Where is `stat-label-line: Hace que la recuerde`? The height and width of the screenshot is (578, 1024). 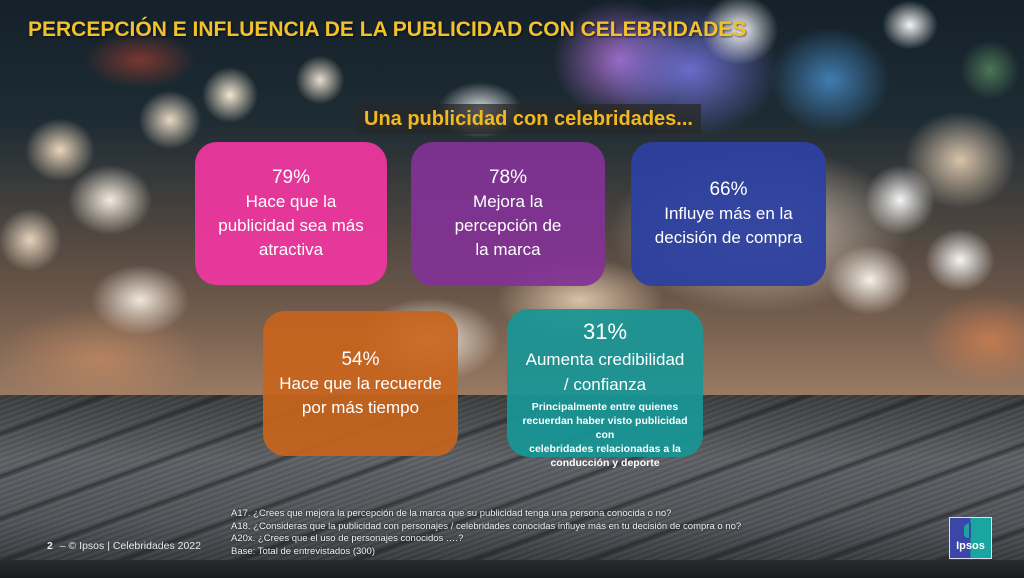 stat-label-line: Hace que la recuerde is located at coordinates (360, 383).